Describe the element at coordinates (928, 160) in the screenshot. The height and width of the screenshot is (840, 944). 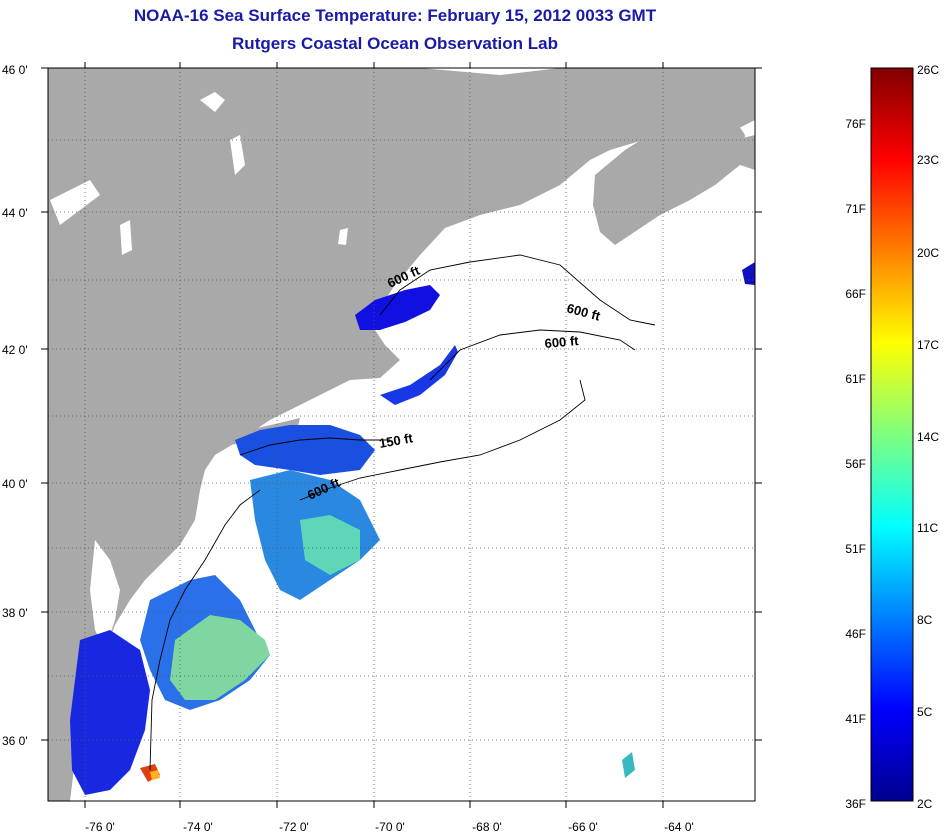
I see `colorbar-c-label: 23C` at that location.